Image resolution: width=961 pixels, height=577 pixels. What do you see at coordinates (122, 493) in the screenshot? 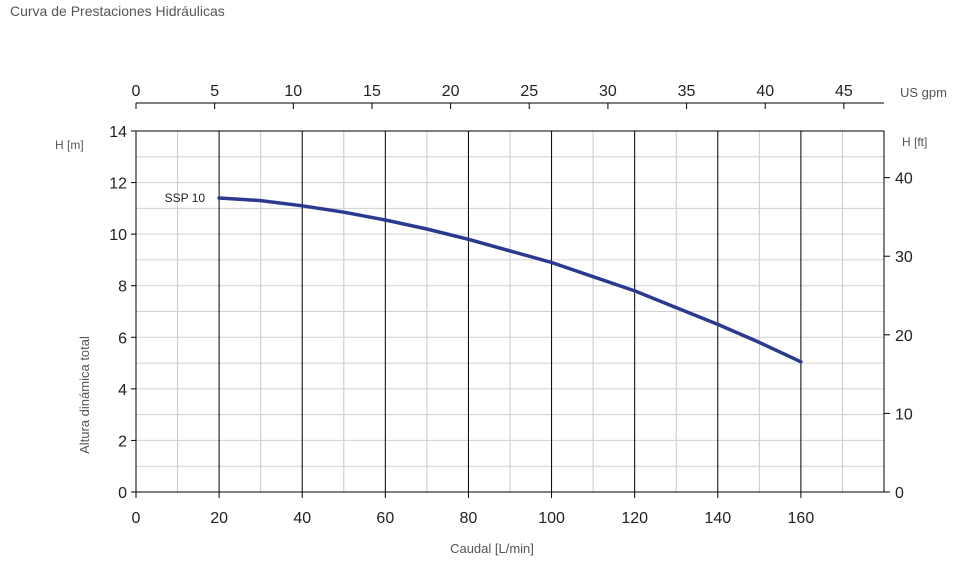
I see `y-tick-label: 0` at bounding box center [122, 493].